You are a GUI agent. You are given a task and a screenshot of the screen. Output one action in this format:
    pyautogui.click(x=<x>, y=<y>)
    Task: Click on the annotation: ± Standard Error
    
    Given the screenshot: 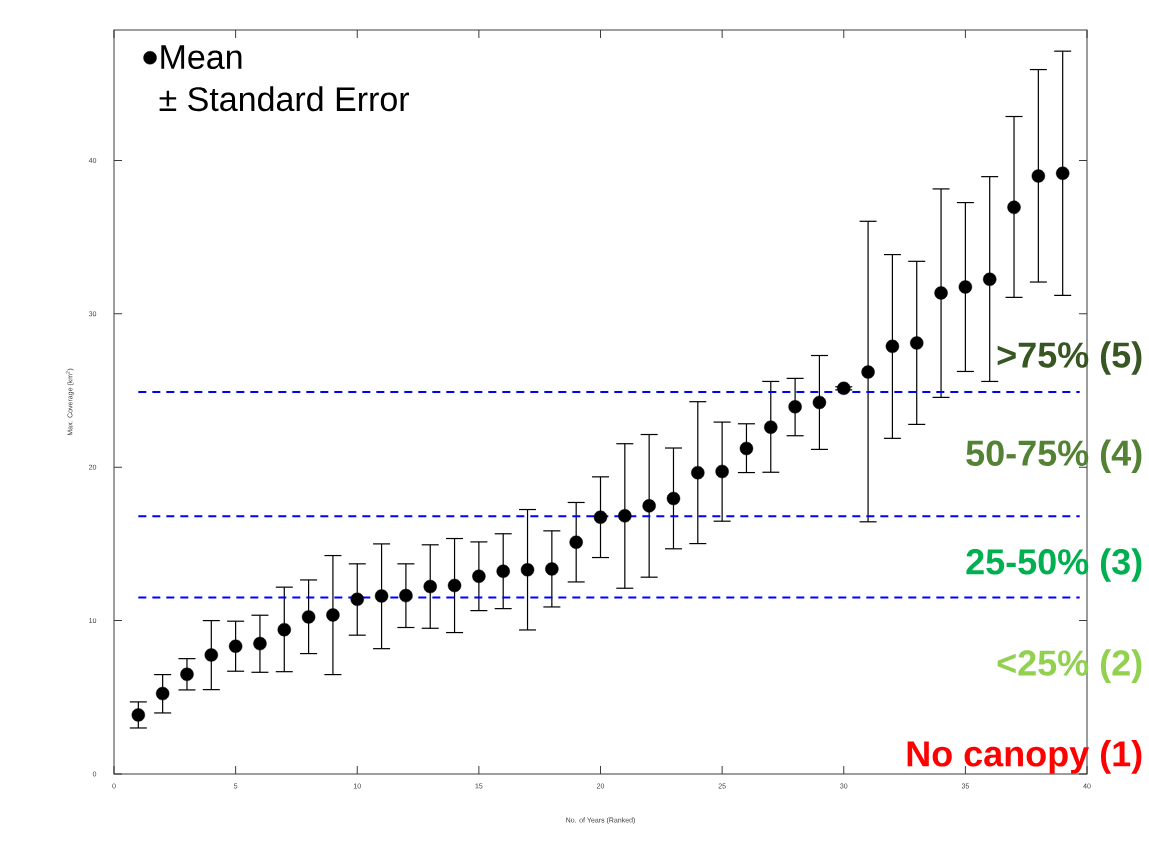 What is the action you would take?
    pyautogui.click(x=284, y=99)
    